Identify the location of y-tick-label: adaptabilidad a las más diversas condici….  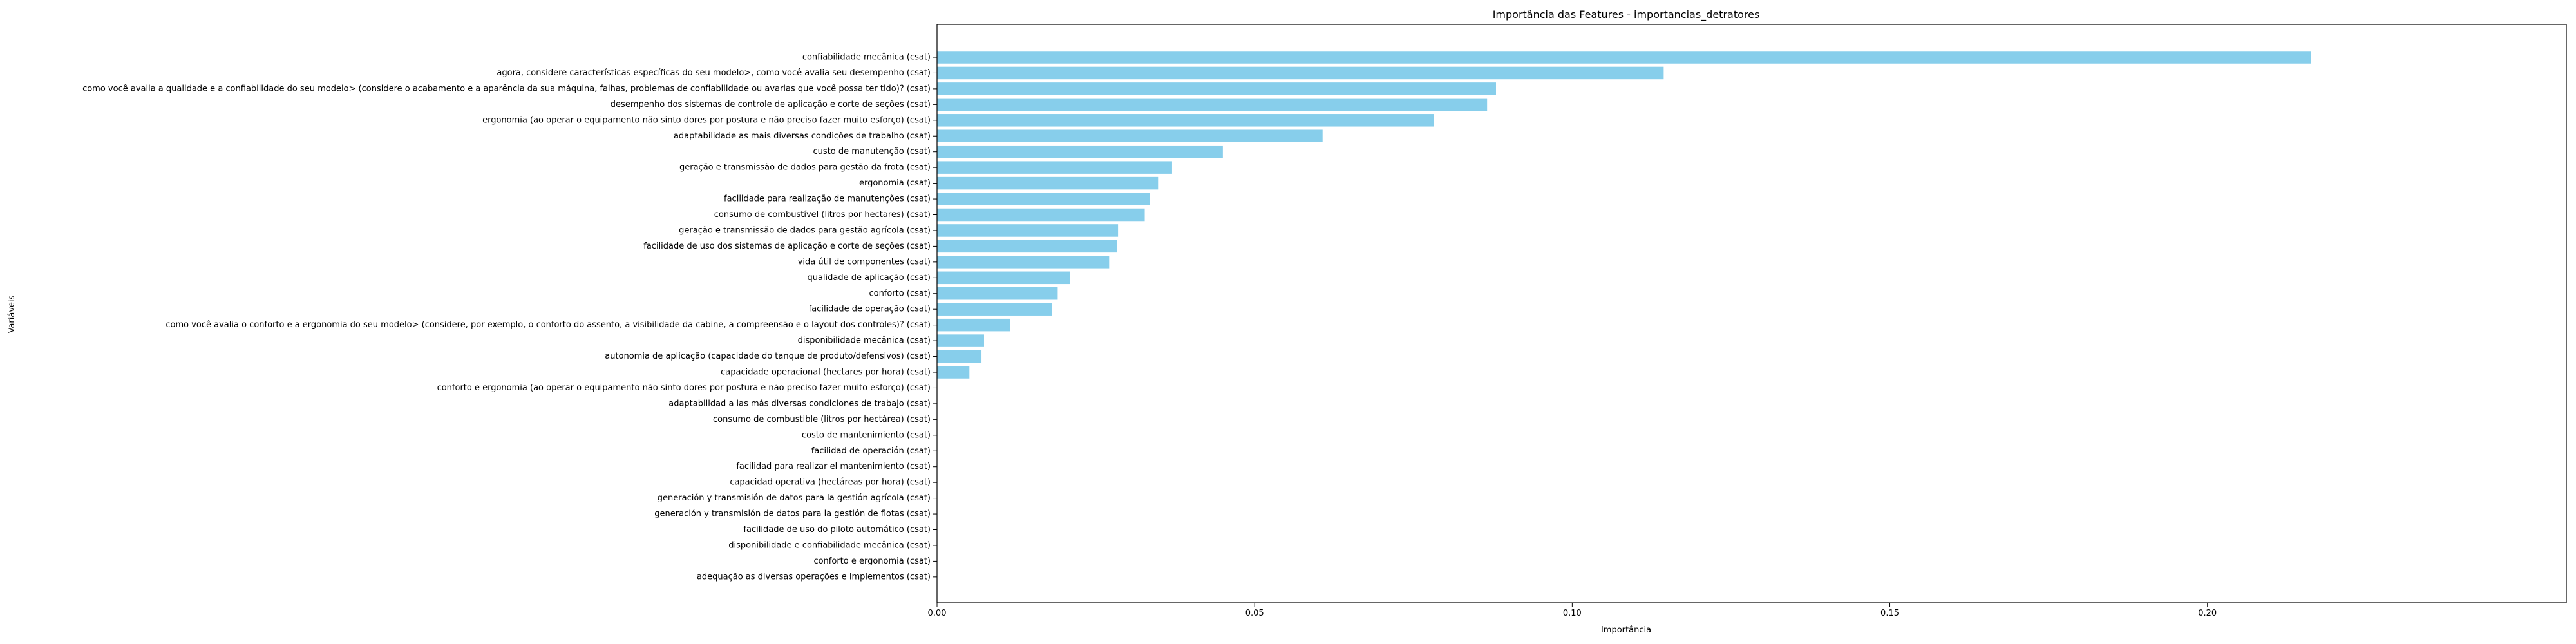
(799, 403).